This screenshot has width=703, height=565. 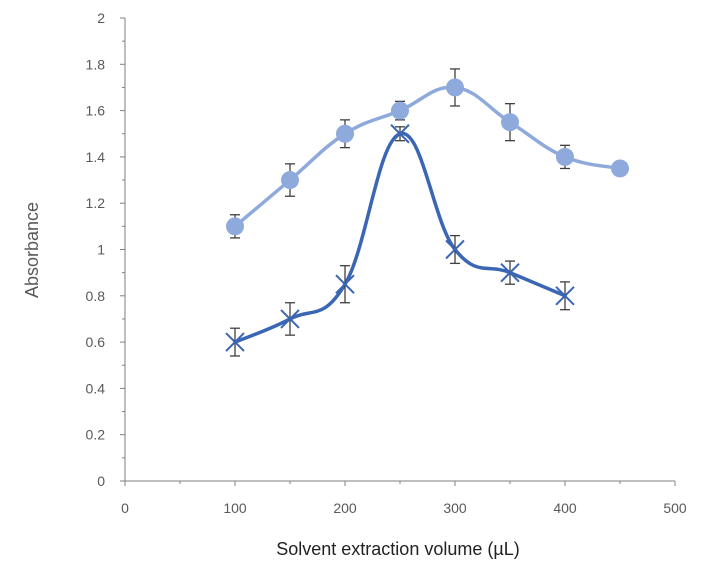 I want to click on y-tick-label: 0.4, so click(x=96, y=388).